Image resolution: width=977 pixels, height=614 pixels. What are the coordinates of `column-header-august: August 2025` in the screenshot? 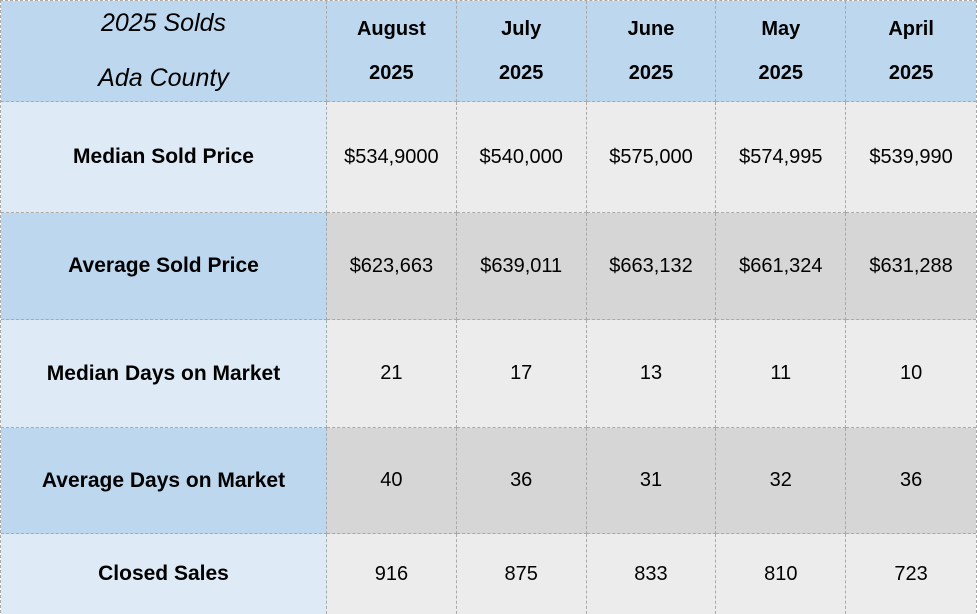 It's located at (392, 51).